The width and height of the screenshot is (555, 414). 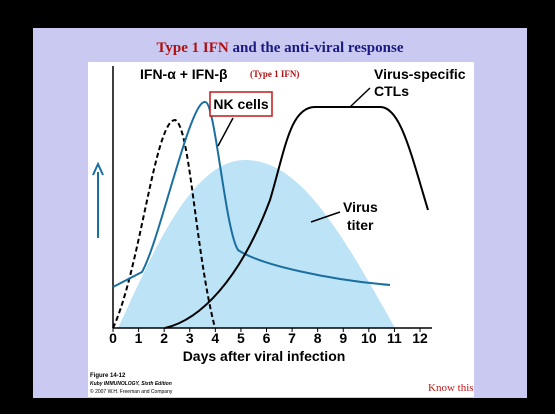 What do you see at coordinates (225, 132) in the screenshot?
I see `nk-pointer` at bounding box center [225, 132].